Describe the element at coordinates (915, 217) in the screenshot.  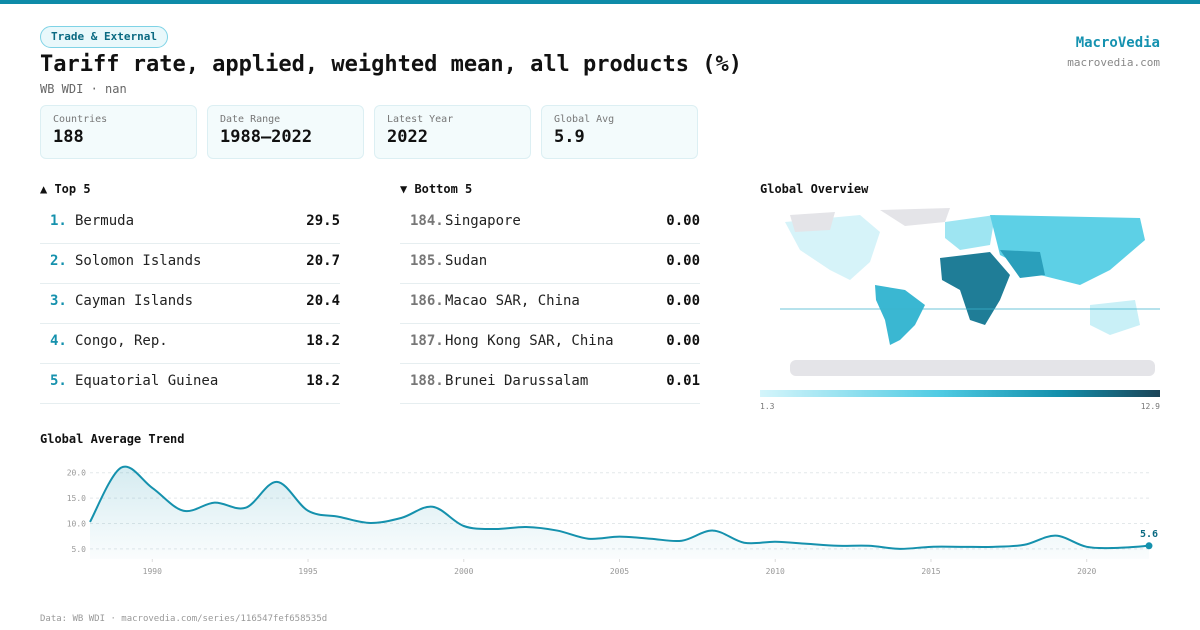
I see `greenland` at that location.